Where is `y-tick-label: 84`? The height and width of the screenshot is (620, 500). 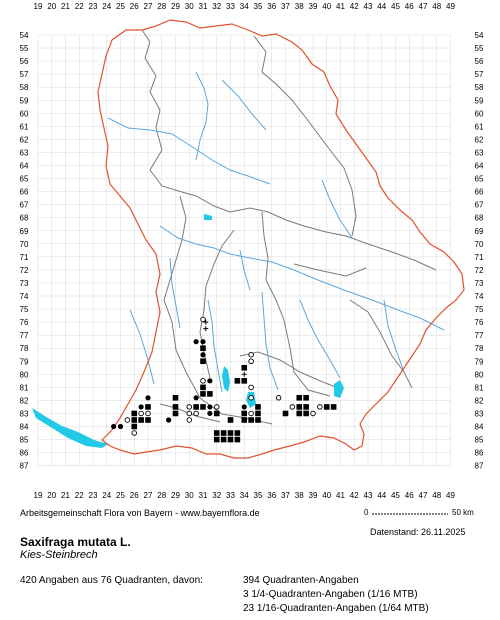 y-tick-label: 84 is located at coordinates (24, 427).